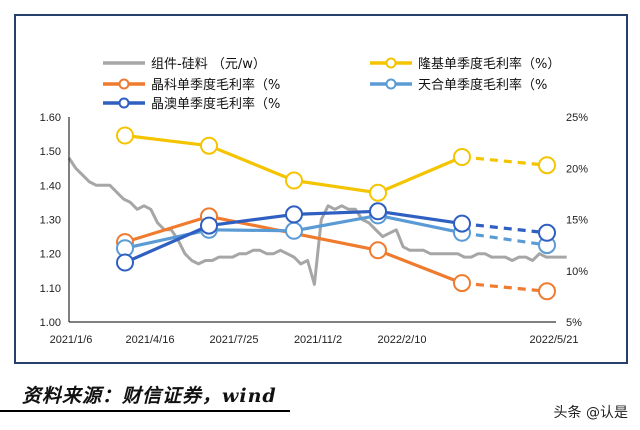 Image resolution: width=640 pixels, height=430 pixels. I want to click on jinko-legend-label: 晶科单季度毛利率（%, so click(215, 85).